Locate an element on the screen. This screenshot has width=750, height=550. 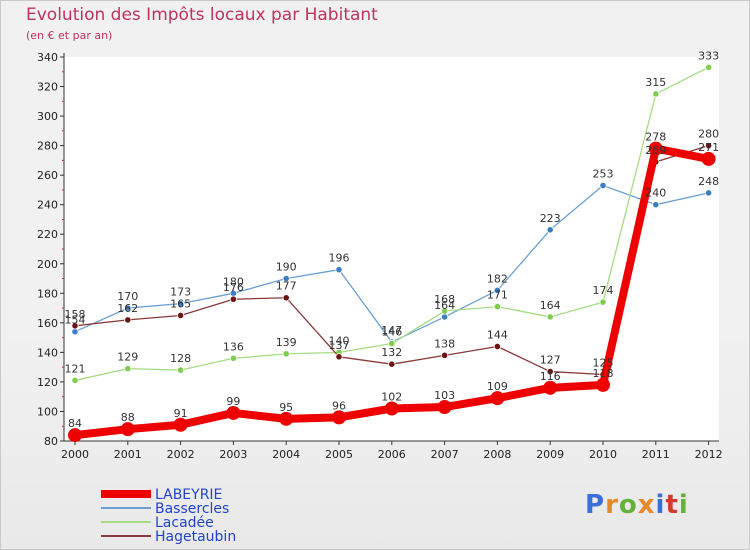
y-tick-label: 260 is located at coordinates (47, 175).